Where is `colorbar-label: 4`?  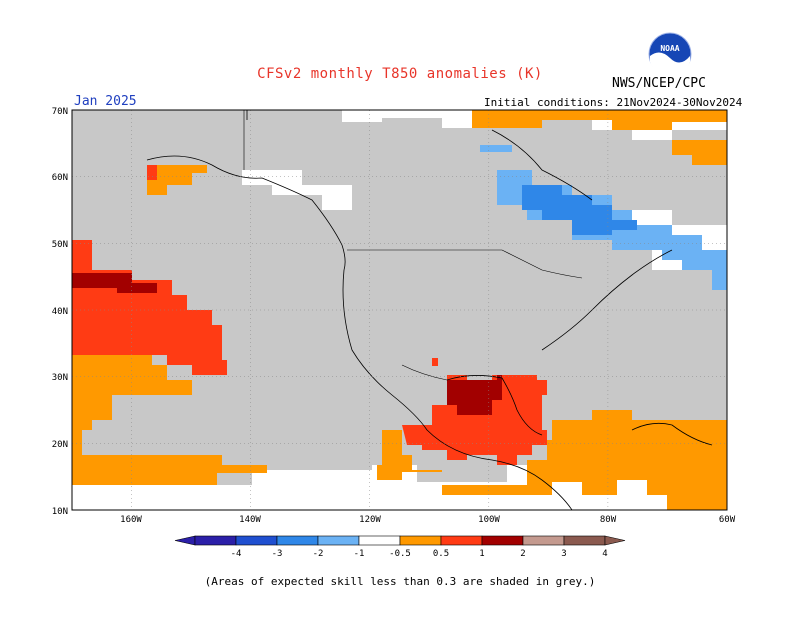
colorbar-label: 4 is located at coordinates (604, 554).